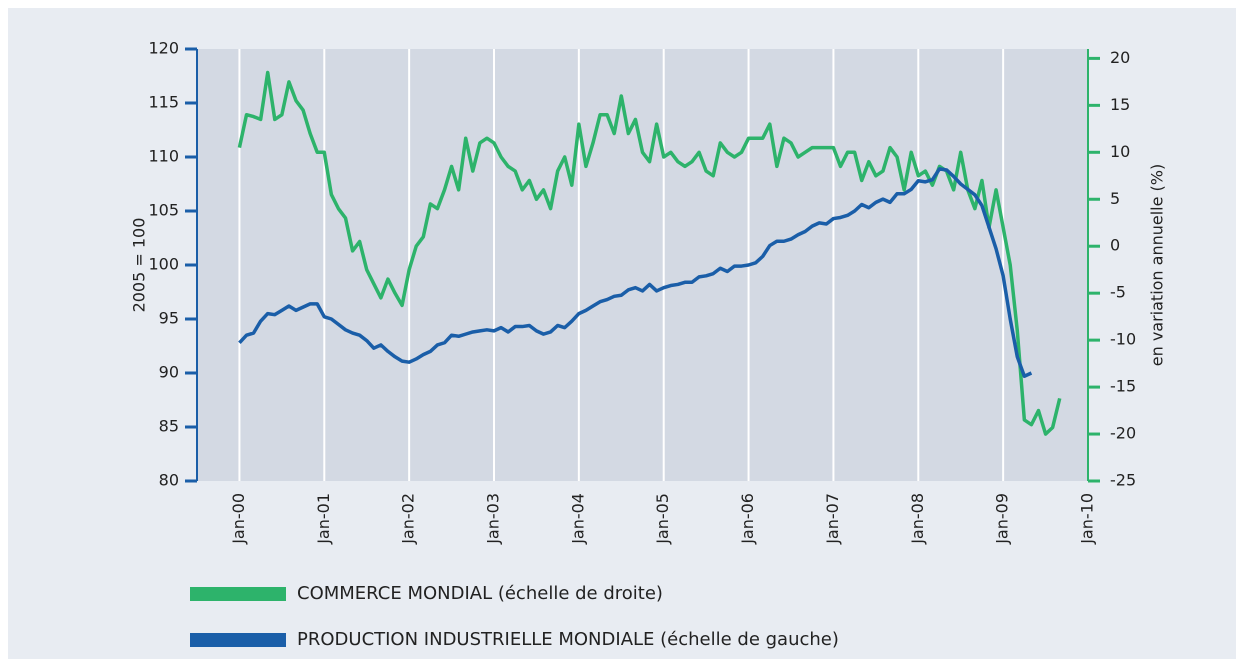 The width and height of the screenshot is (1244, 667). I want to click on y-tick-label: 120, so click(163, 48).